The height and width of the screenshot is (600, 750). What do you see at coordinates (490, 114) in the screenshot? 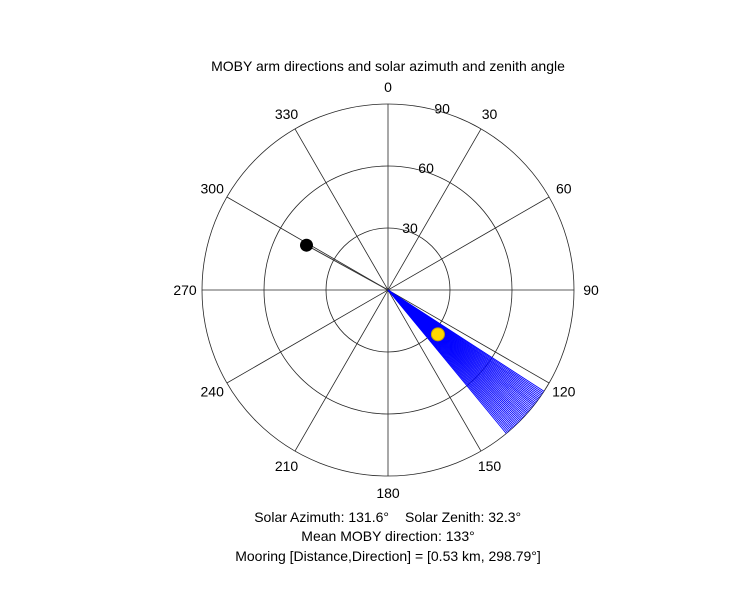
I see `theta-tick-30: 30` at bounding box center [490, 114].